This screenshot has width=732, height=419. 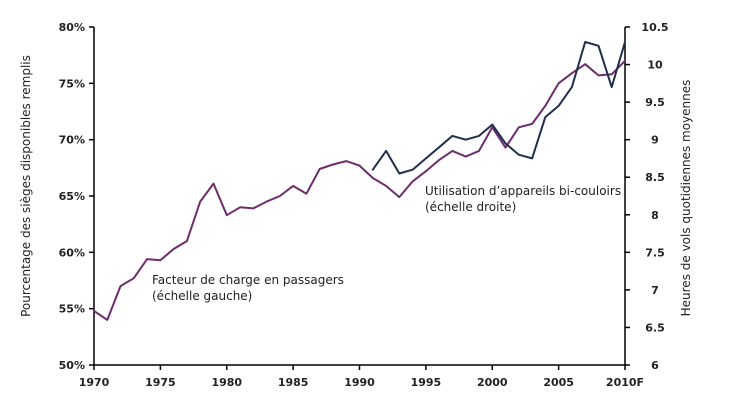 I want to click on left-tick-label: 55%, so click(x=72, y=309).